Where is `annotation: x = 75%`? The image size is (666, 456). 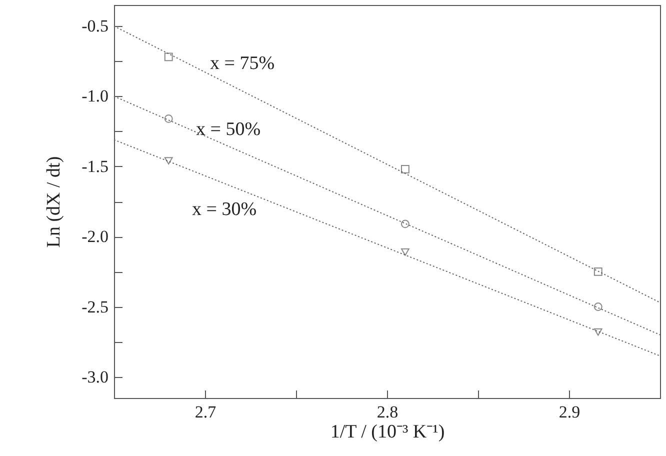
annotation: x = 75% is located at coordinates (242, 63).